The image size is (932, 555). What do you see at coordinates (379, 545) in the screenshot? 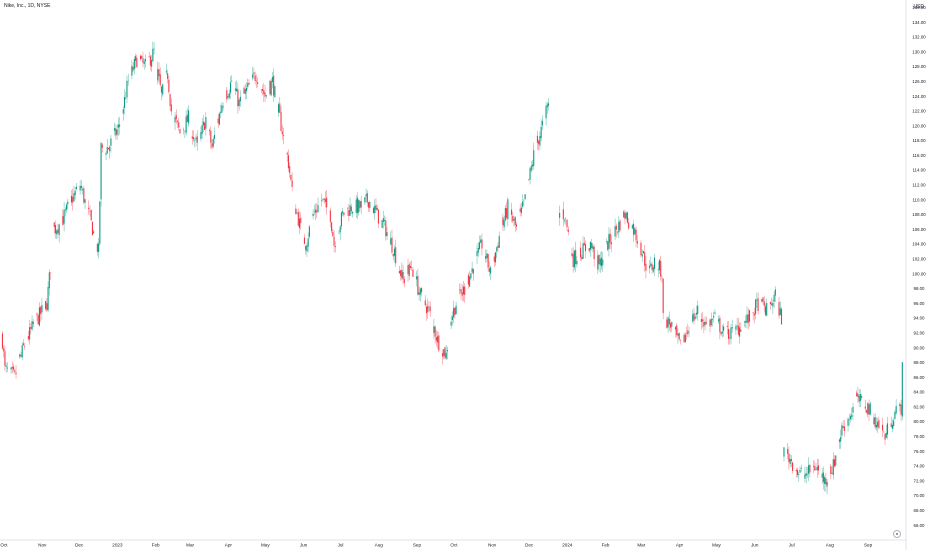
I see `x-tick-label: Aug` at bounding box center [379, 545].